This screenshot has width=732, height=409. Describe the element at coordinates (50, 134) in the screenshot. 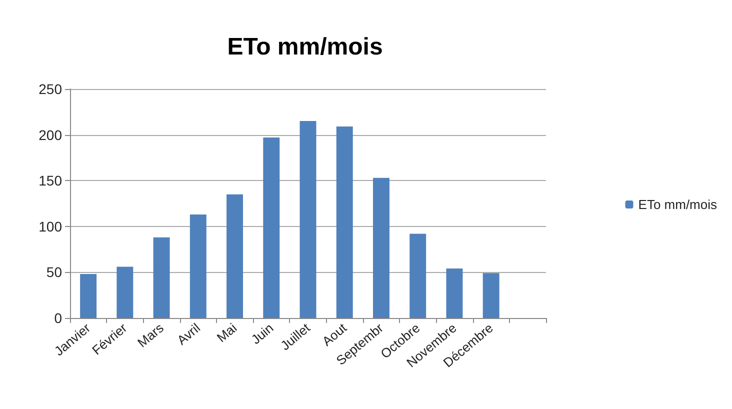

I see `y-tick-label: 200` at that location.